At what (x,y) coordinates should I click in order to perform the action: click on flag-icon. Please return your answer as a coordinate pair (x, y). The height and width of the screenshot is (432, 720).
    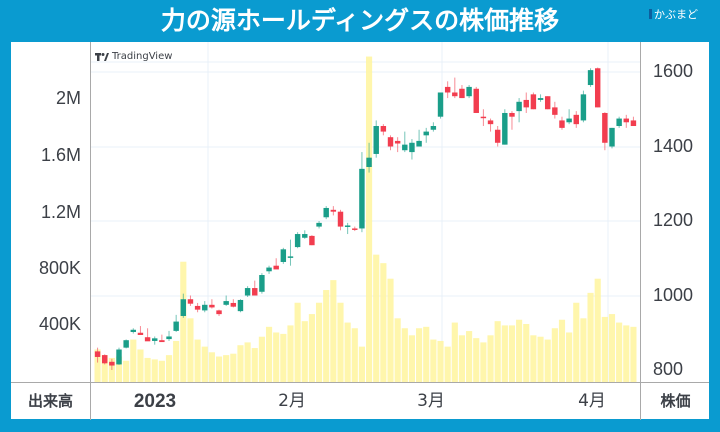
    Looking at the image, I should click on (650, 14).